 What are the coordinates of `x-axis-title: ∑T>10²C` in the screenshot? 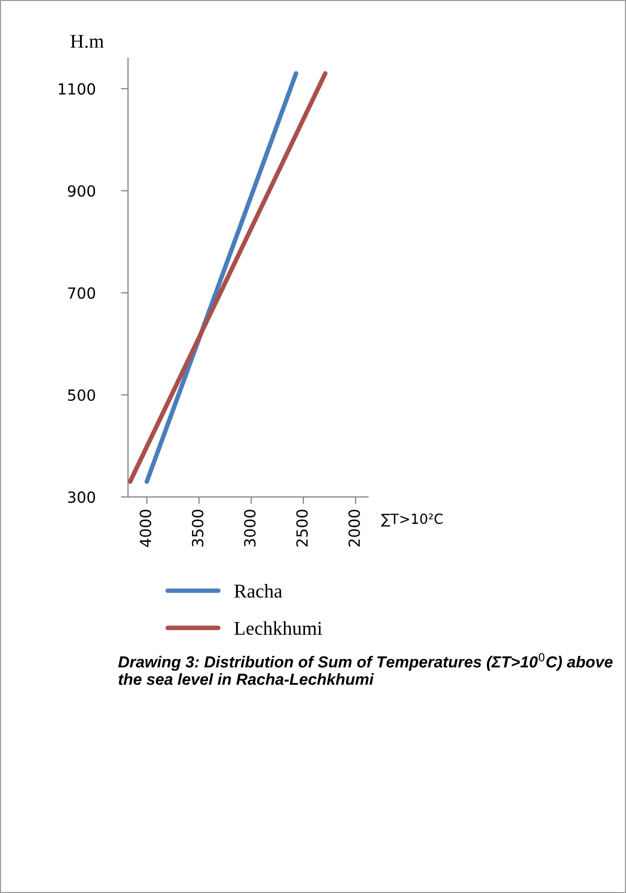 It's located at (412, 520).